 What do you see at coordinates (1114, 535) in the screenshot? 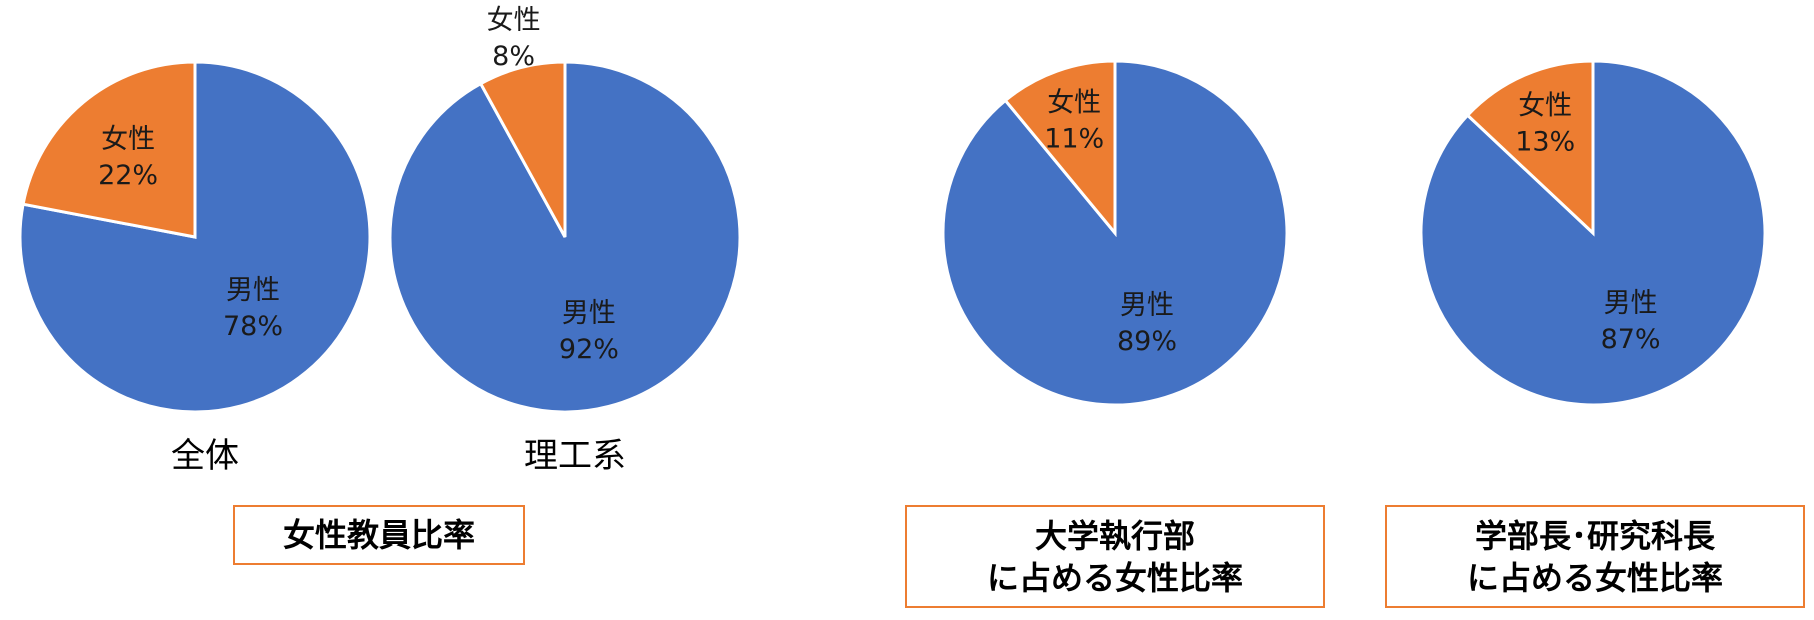
I see `caption-executive-line1: 大学執行部` at bounding box center [1114, 535].